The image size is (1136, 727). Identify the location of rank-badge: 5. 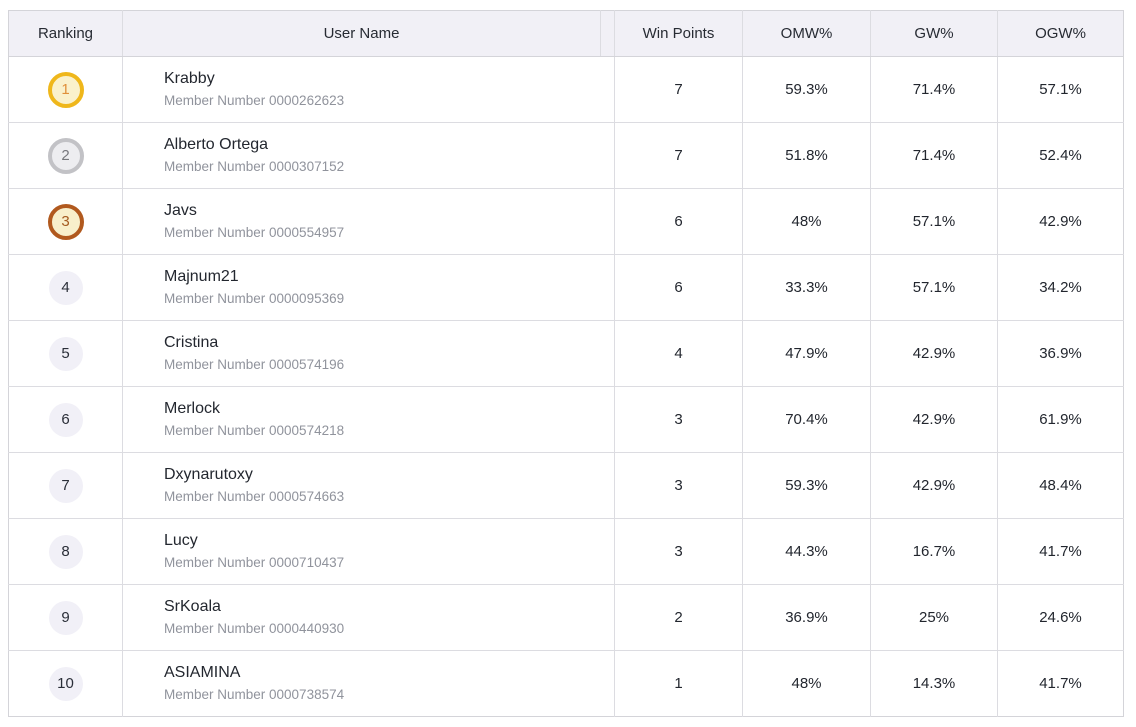
(65, 353).